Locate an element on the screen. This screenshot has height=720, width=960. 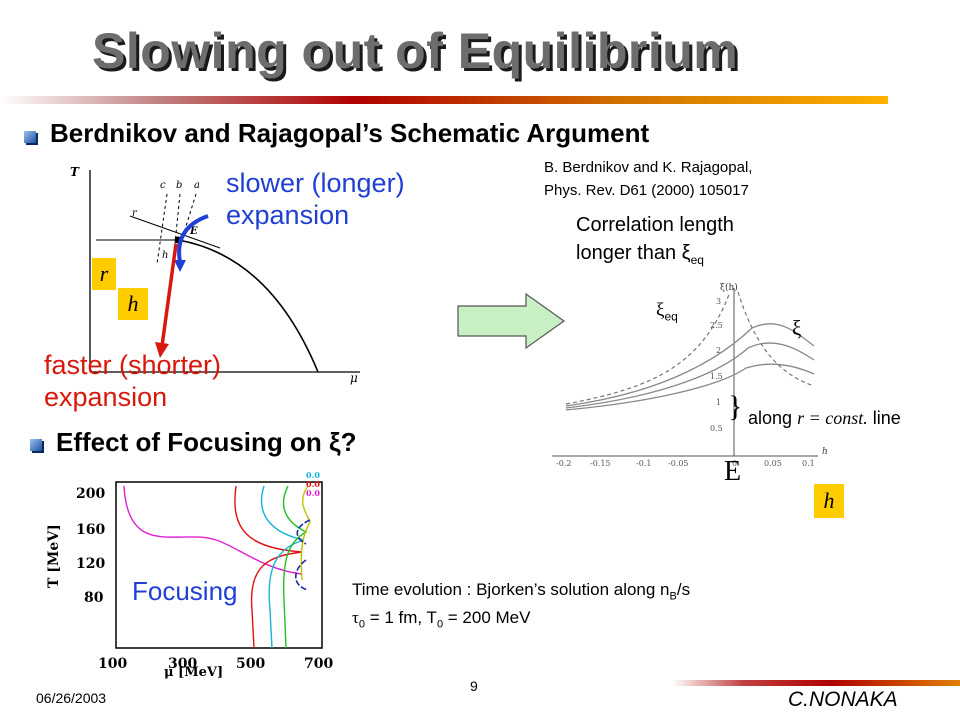
xi-y-axis-label: ξ(h) is located at coordinates (729, 287).